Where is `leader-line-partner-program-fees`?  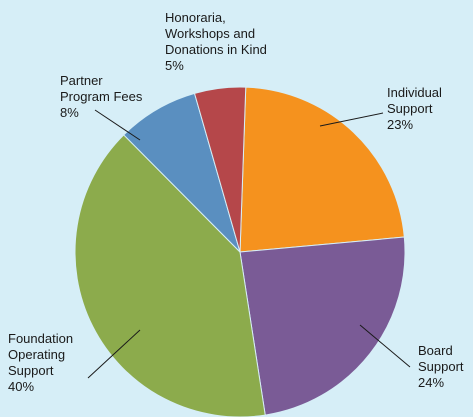
leader-line-partner-program-fees is located at coordinates (117, 125).